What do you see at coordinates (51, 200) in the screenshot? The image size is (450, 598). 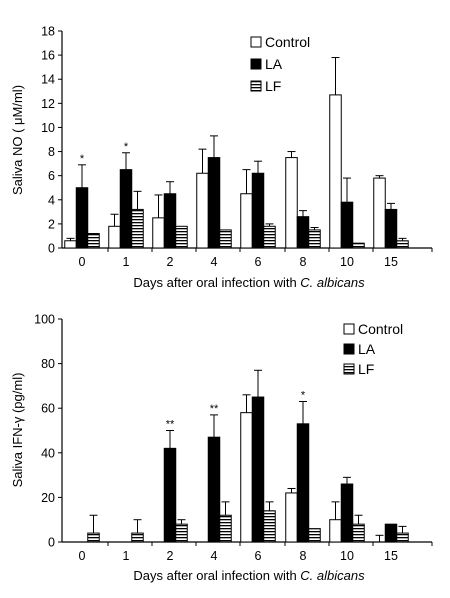 I see `y-tick-label: 4` at bounding box center [51, 200].